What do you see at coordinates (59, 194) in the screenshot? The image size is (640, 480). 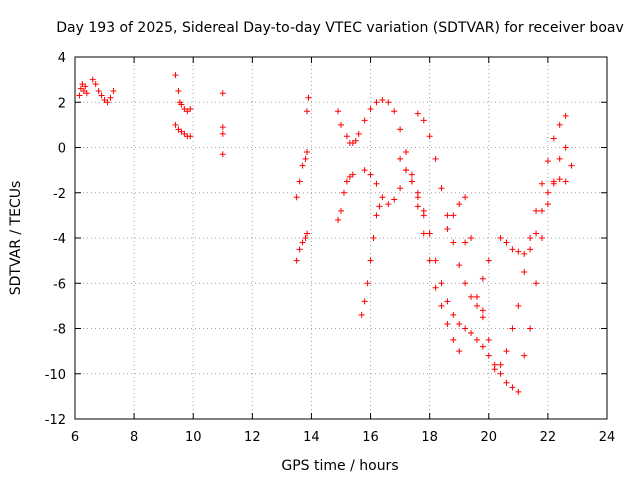 I see `y-tick-label: -2` at bounding box center [59, 194].